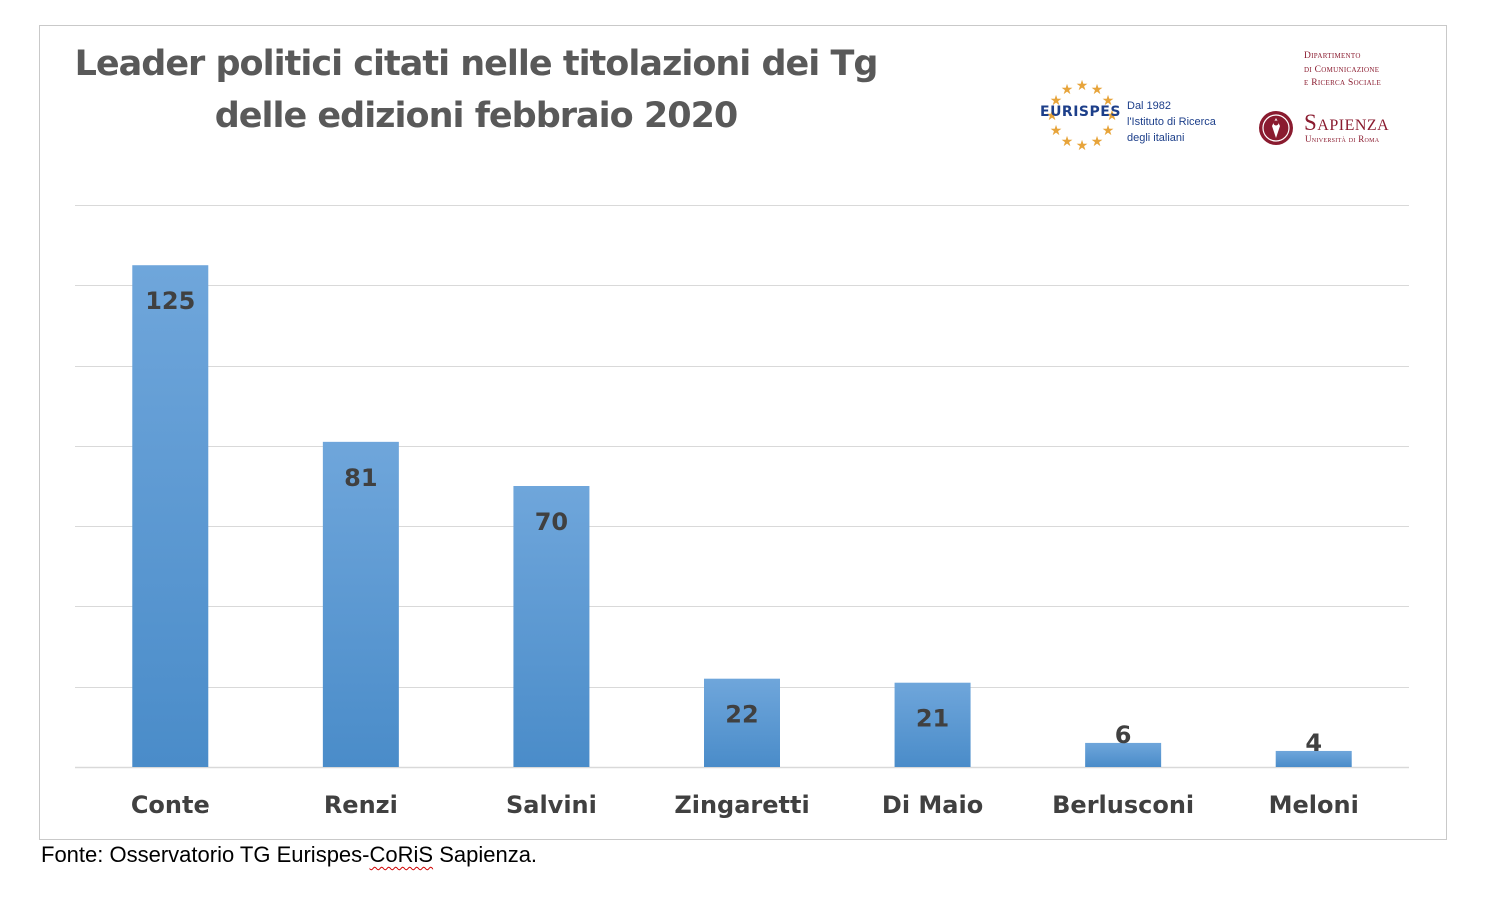 The height and width of the screenshot is (912, 1502). I want to click on bar-zingaretti, so click(742, 722).